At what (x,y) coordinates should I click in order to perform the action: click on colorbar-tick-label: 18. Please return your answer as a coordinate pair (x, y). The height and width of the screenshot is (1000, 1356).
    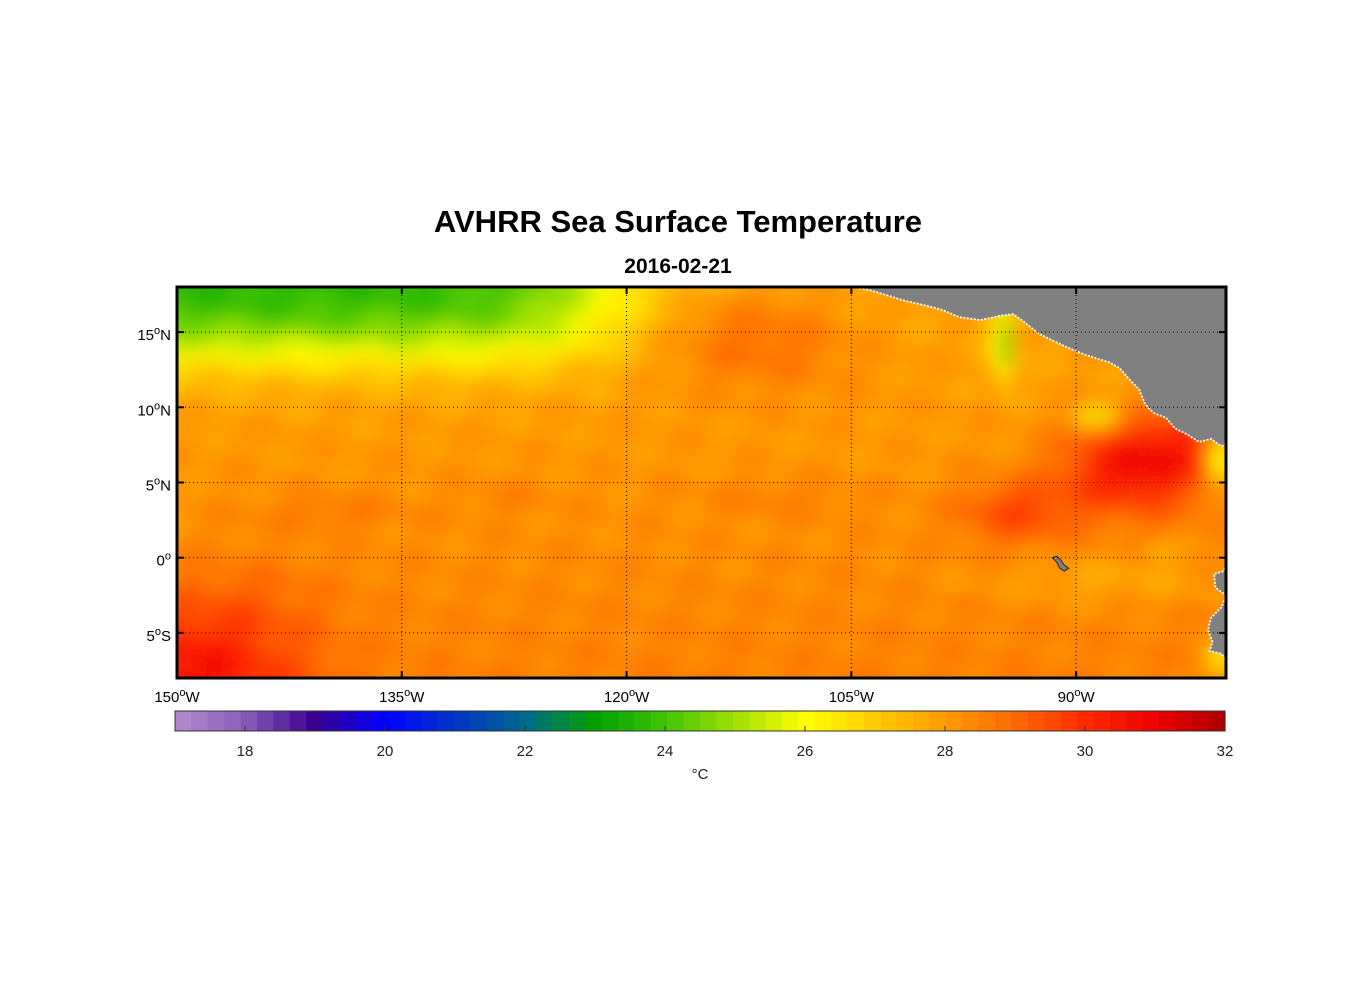
    Looking at the image, I should click on (245, 751).